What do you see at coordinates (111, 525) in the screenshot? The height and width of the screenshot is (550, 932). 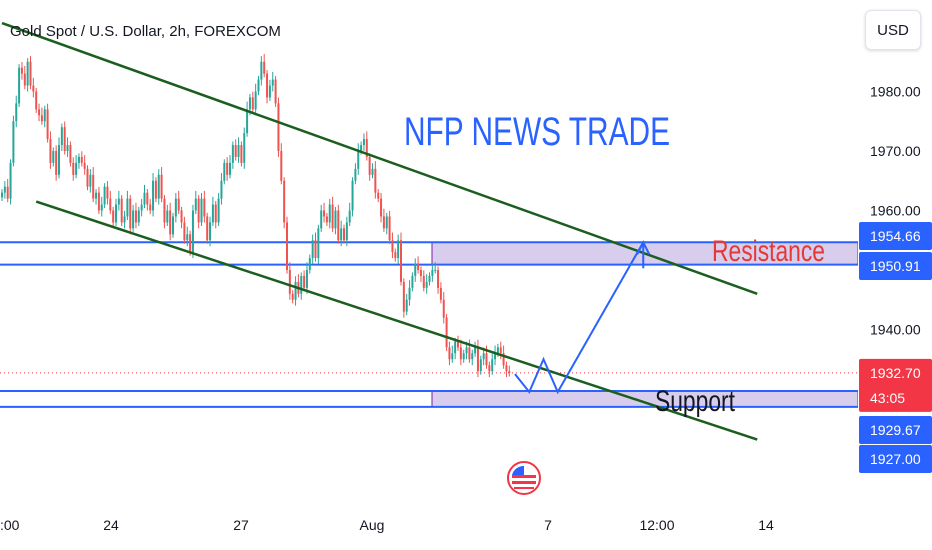 I see `time-tick-label: 24` at bounding box center [111, 525].